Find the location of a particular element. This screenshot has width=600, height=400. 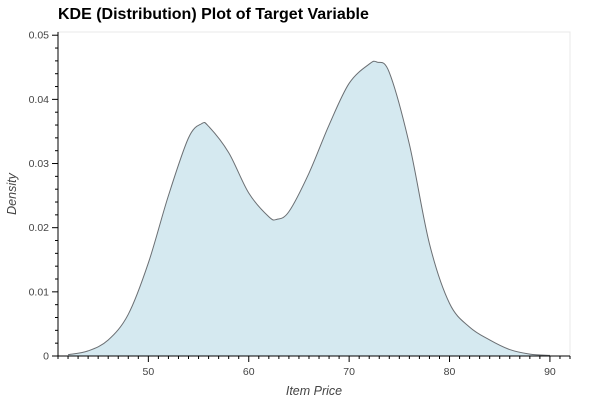

x-tick-label: 80 is located at coordinates (450, 372).